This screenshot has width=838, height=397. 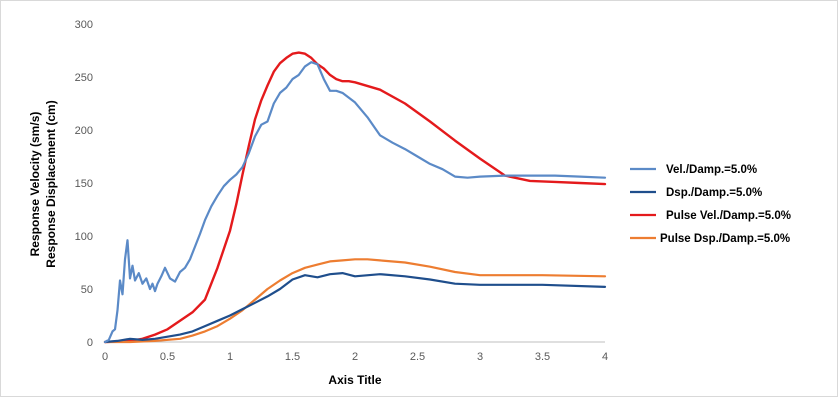 I want to click on x-tick-label: 3, so click(x=480, y=357).